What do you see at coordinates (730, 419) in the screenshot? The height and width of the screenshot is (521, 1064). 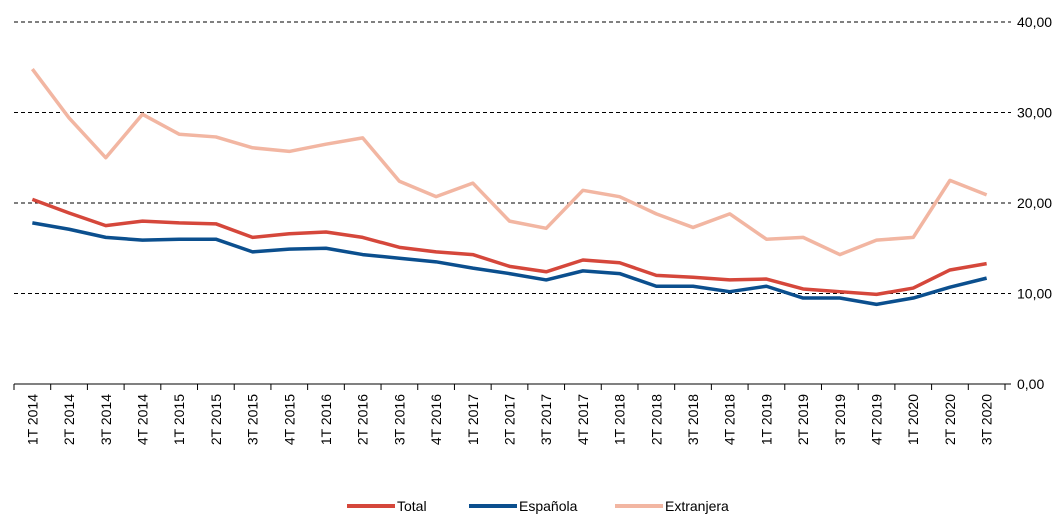 I see `x-tick-label: 4T 2018` at bounding box center [730, 419].